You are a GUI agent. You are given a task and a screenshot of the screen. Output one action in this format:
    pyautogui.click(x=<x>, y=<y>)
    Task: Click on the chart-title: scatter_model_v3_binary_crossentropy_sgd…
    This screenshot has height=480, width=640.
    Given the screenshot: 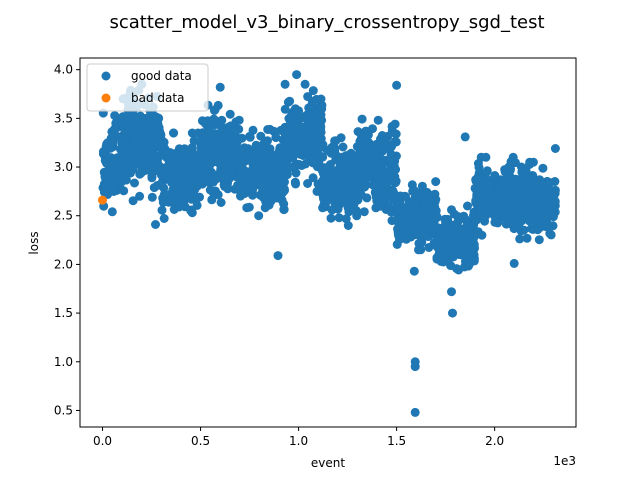 What is the action you would take?
    pyautogui.click(x=326, y=22)
    